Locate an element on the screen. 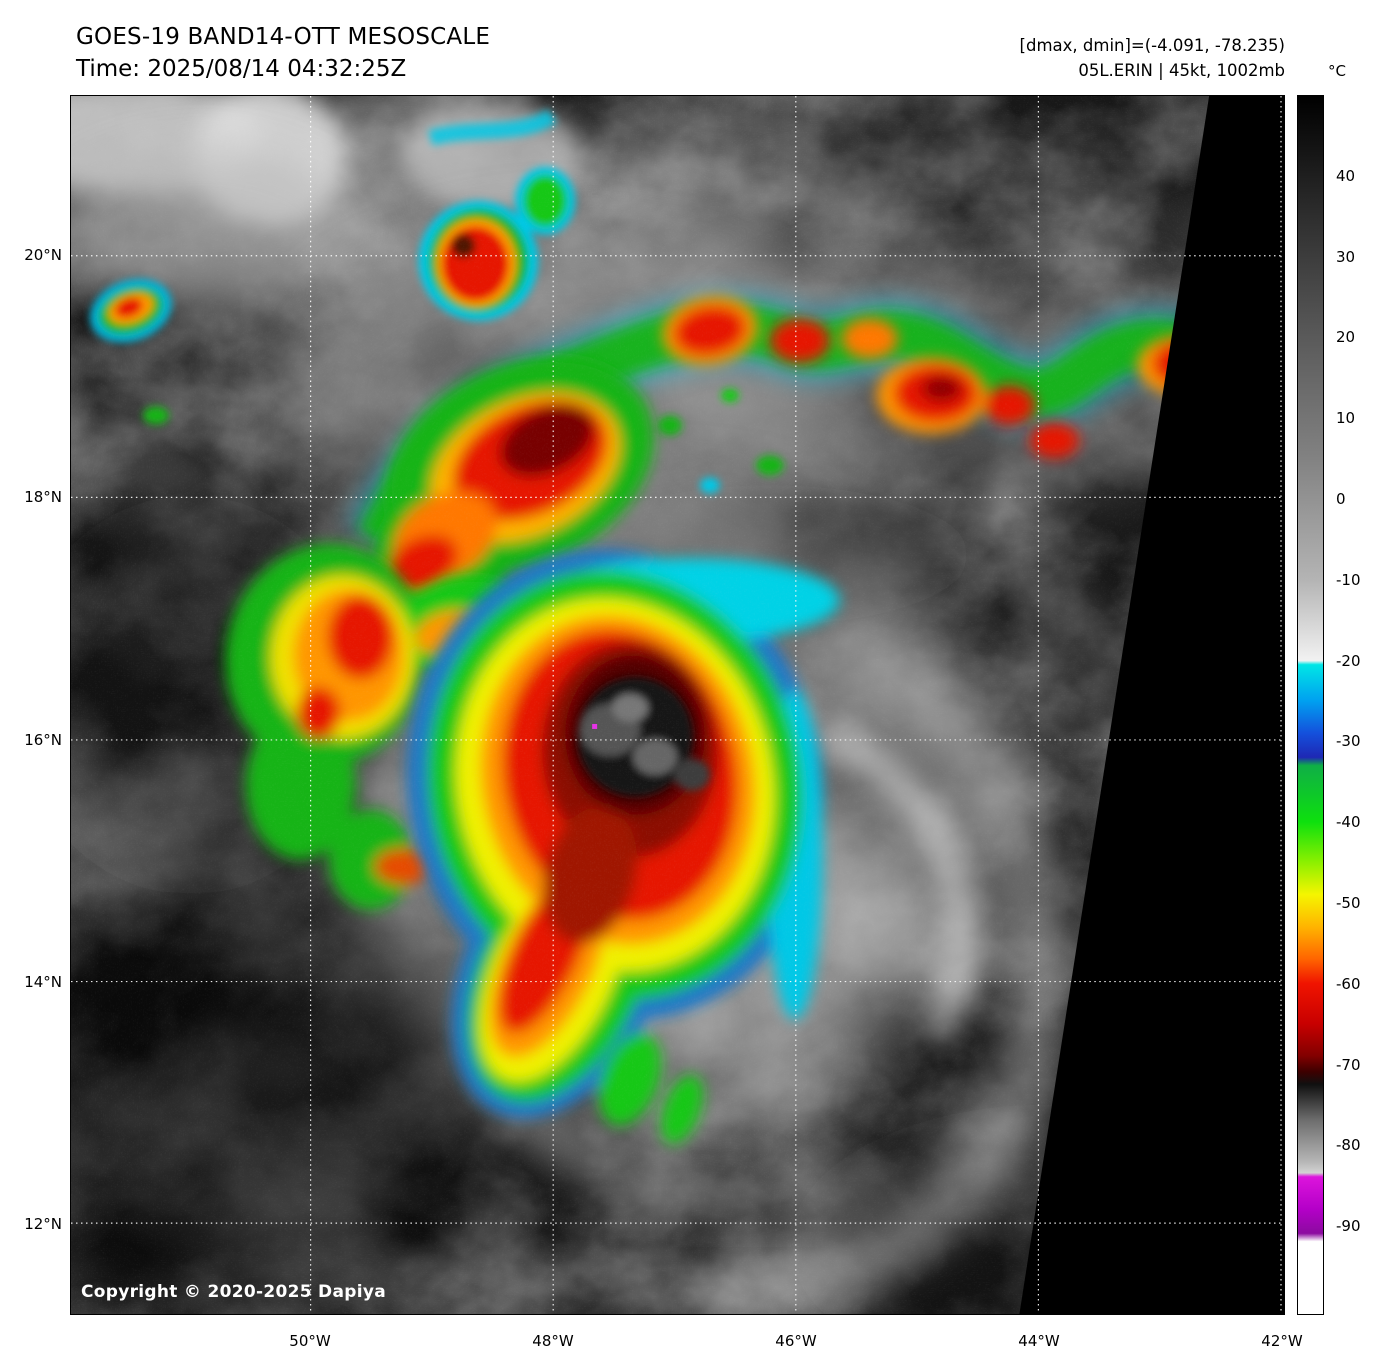 This screenshot has width=1390, height=1359. colorbar-tick: -20 is located at coordinates (1348, 660).